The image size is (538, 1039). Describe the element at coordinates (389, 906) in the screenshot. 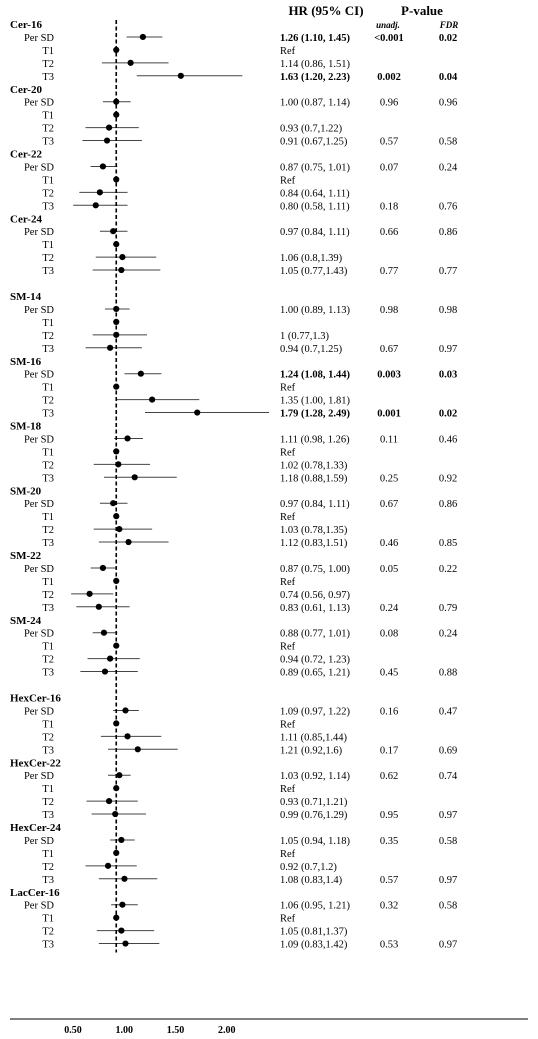

I see `p-unadjusted: 0.32` at that location.